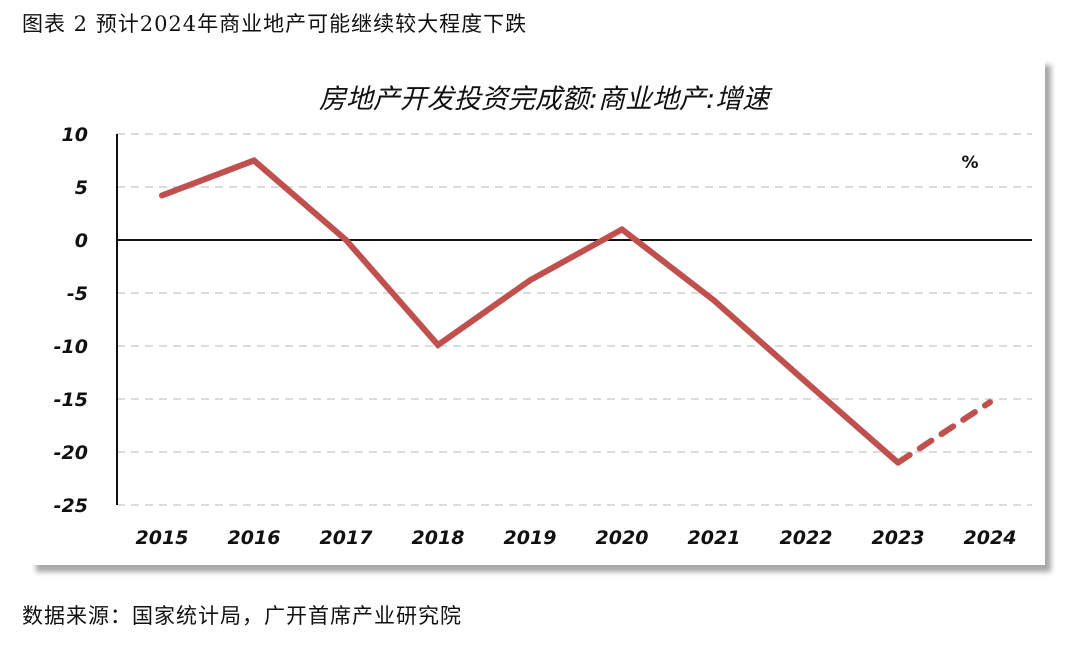 This screenshot has height=645, width=1080. What do you see at coordinates (530, 538) in the screenshot?
I see `x-tick-label: 2019` at bounding box center [530, 538].